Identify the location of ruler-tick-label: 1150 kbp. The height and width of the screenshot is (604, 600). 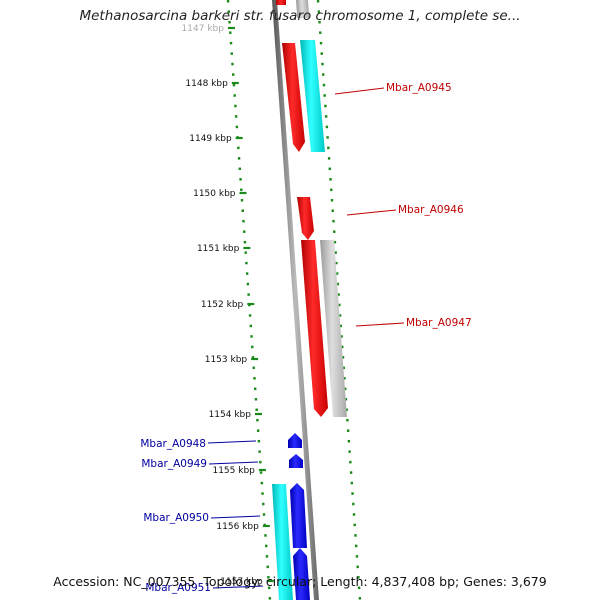
(214, 194).